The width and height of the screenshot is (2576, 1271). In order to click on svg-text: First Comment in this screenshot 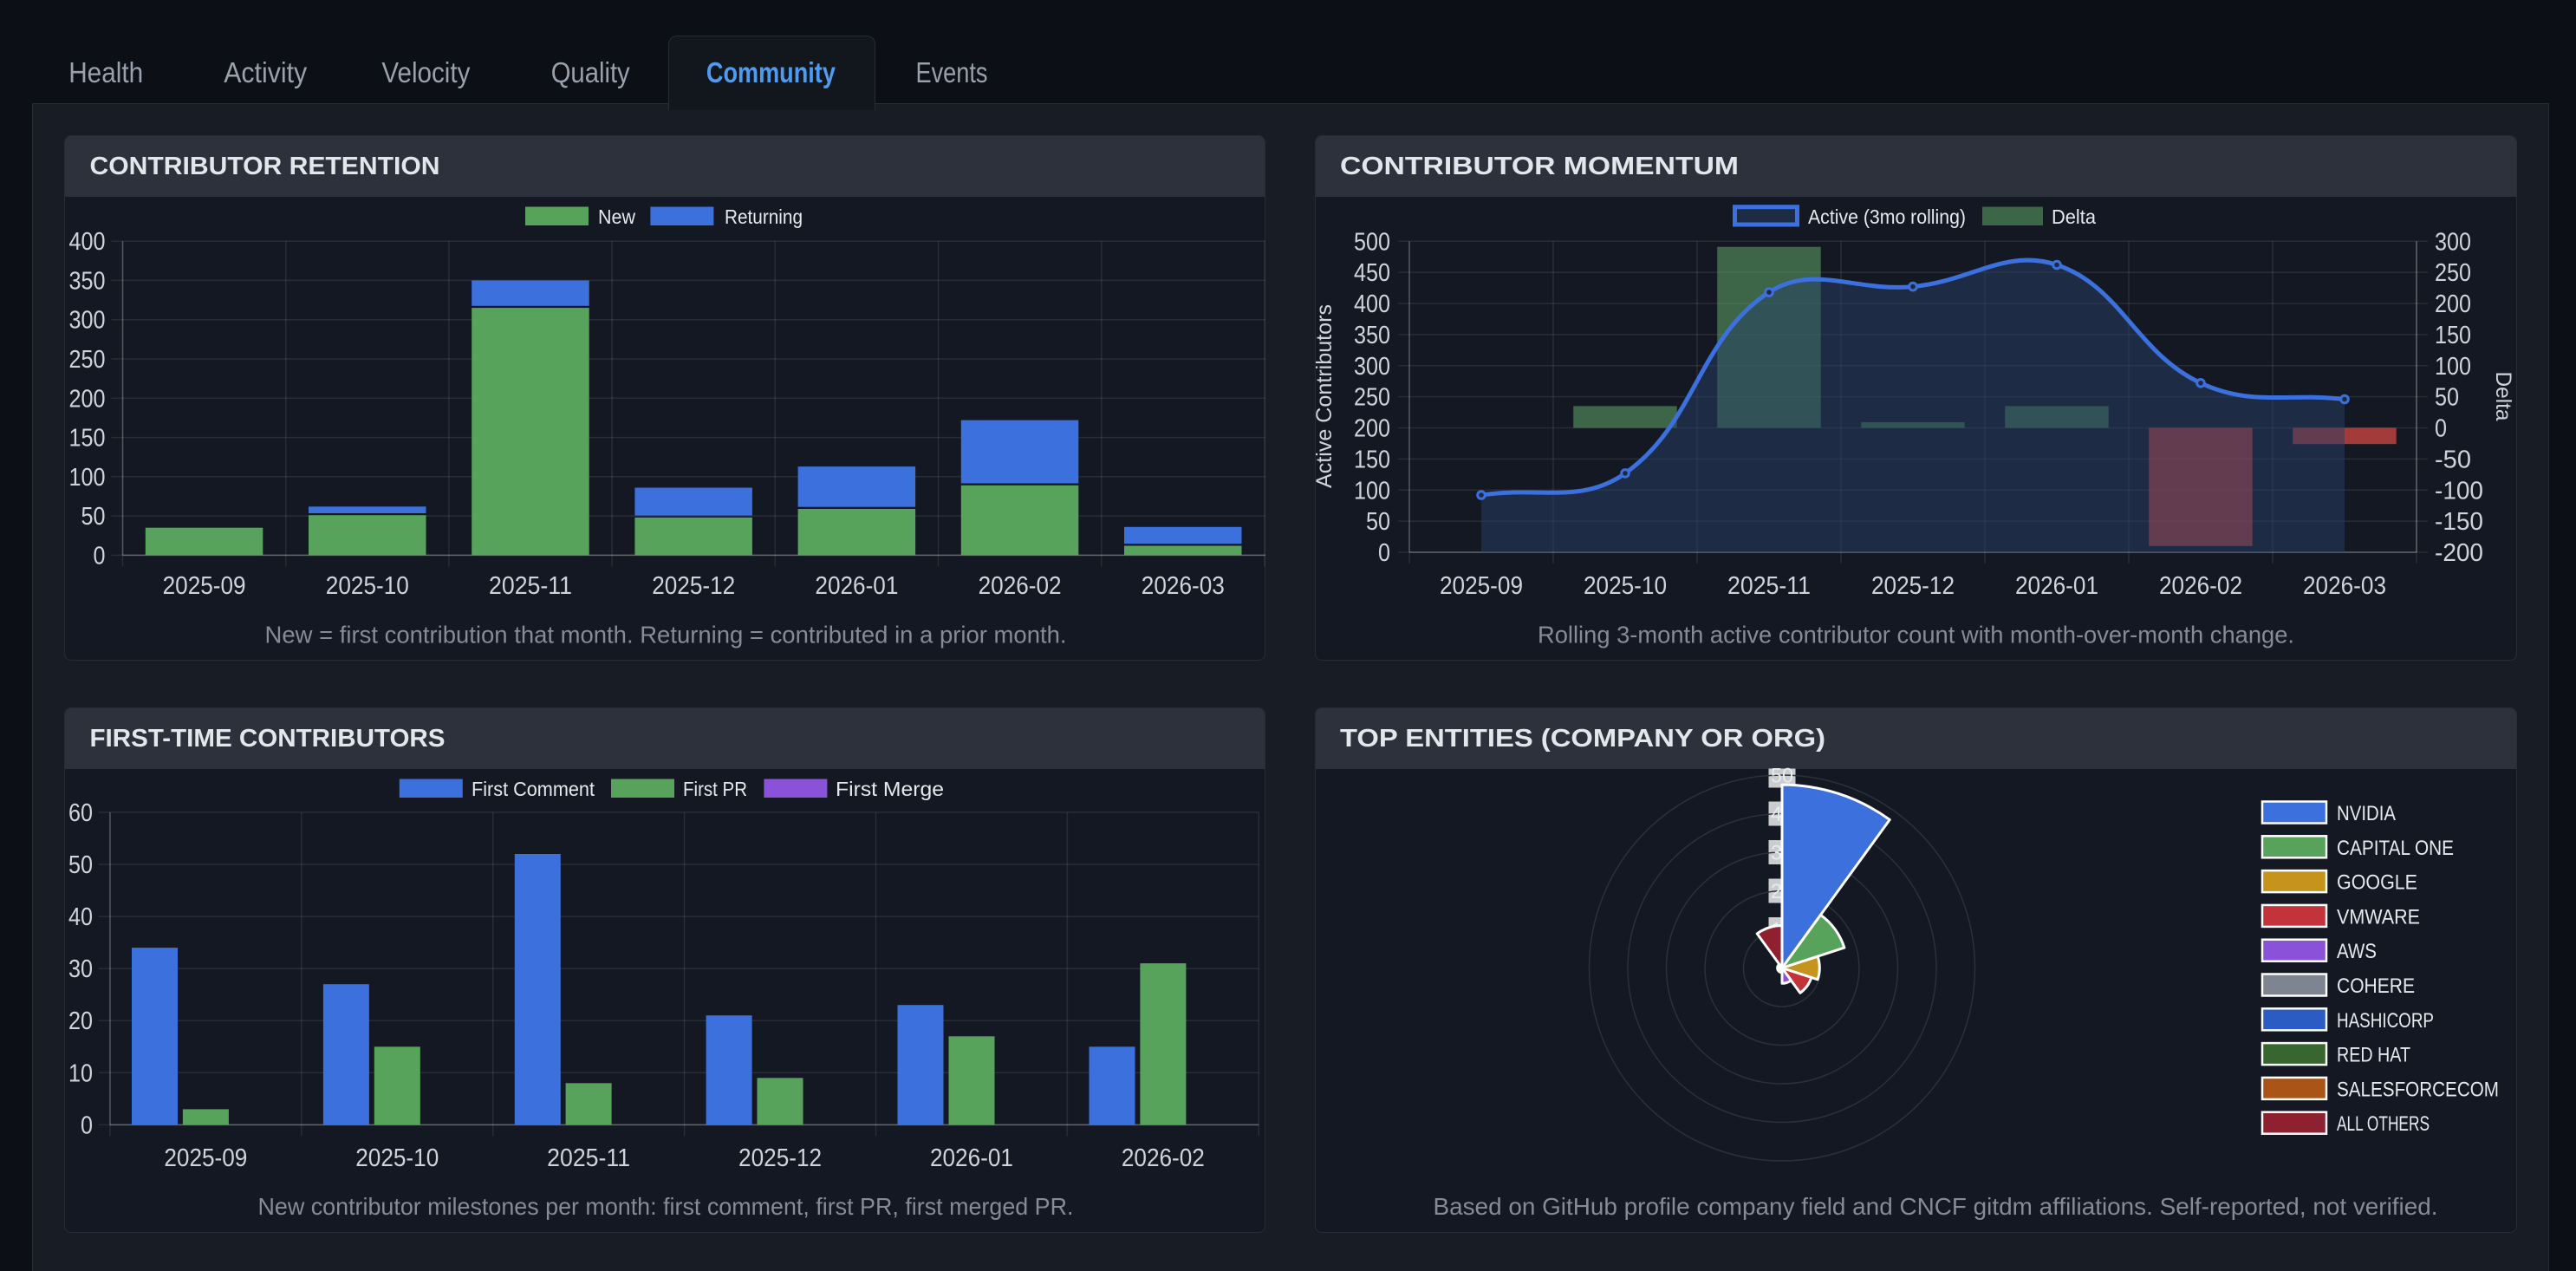, I will do `click(533, 789)`.